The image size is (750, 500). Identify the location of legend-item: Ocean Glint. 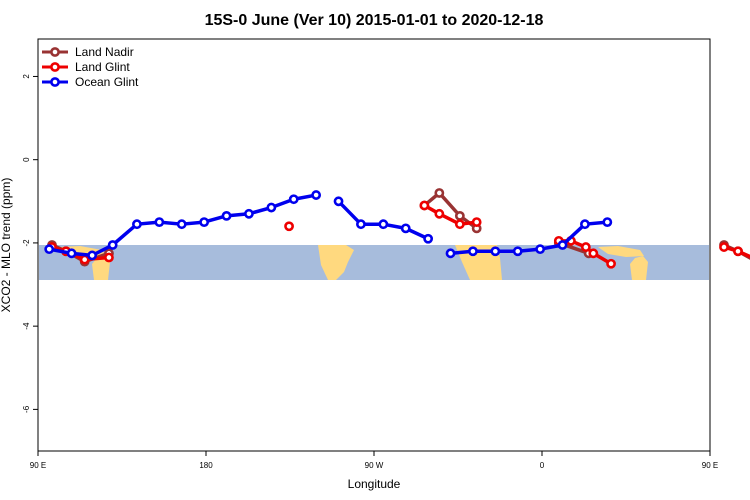
(90, 82).